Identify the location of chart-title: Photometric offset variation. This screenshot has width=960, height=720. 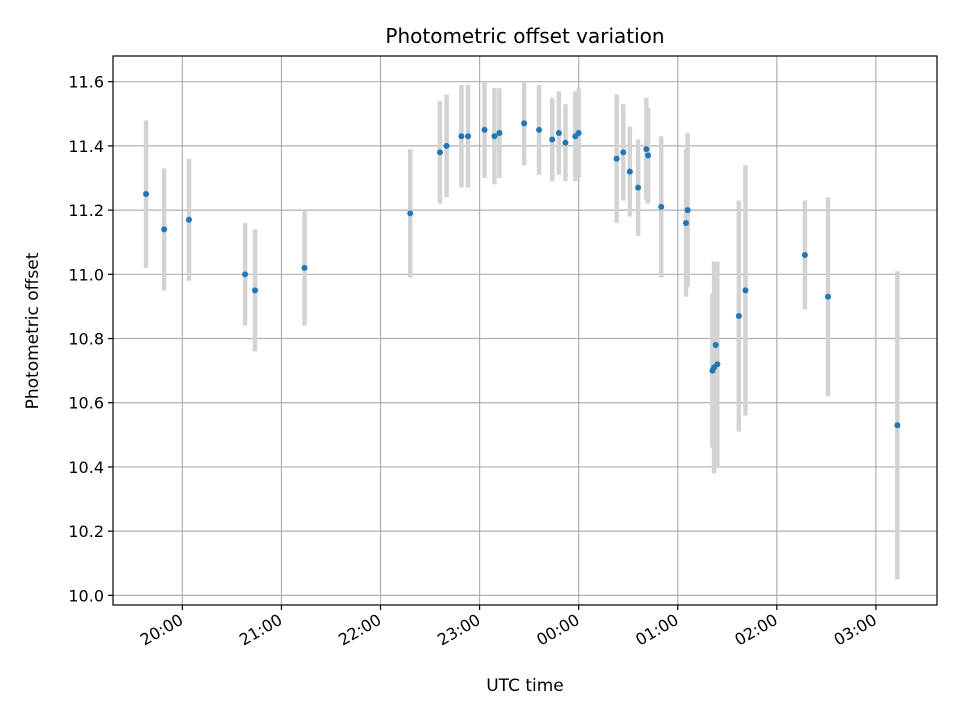
(524, 36).